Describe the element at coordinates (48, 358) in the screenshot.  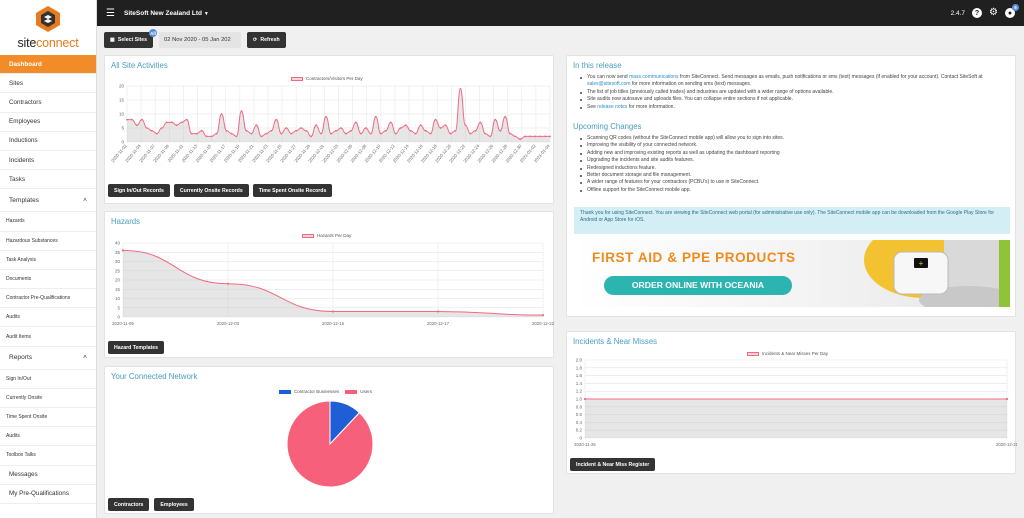
I see `sidebar-section-reports: Reports ˄` at that location.